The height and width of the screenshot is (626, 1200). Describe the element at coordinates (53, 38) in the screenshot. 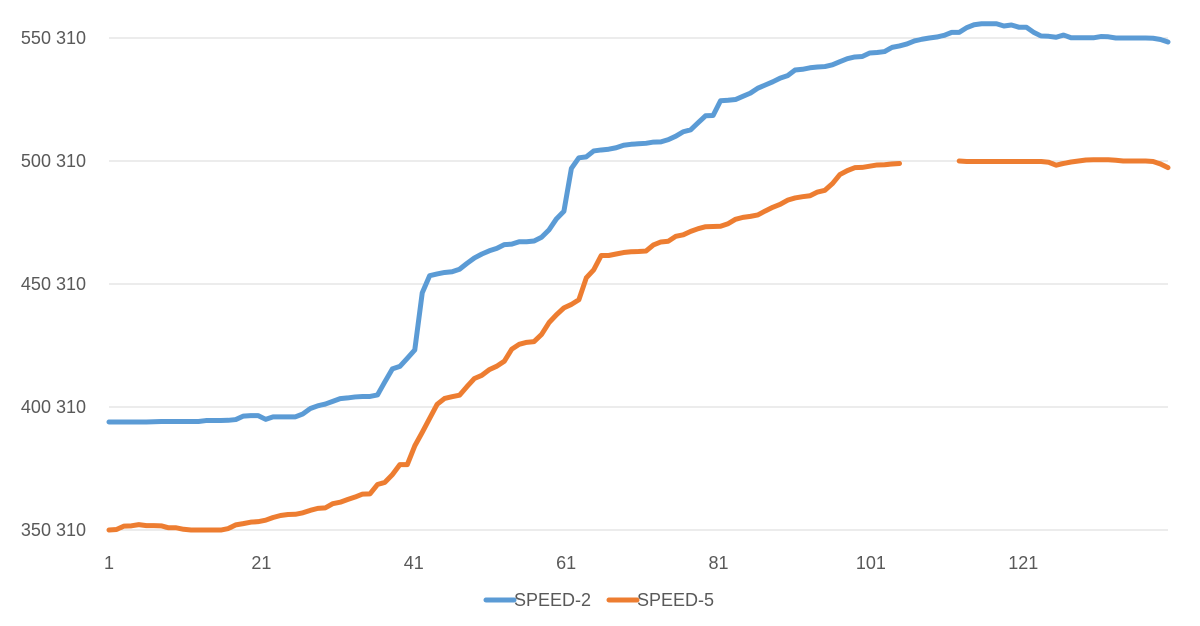

I see `y-tick-label: 550 310` at that location.